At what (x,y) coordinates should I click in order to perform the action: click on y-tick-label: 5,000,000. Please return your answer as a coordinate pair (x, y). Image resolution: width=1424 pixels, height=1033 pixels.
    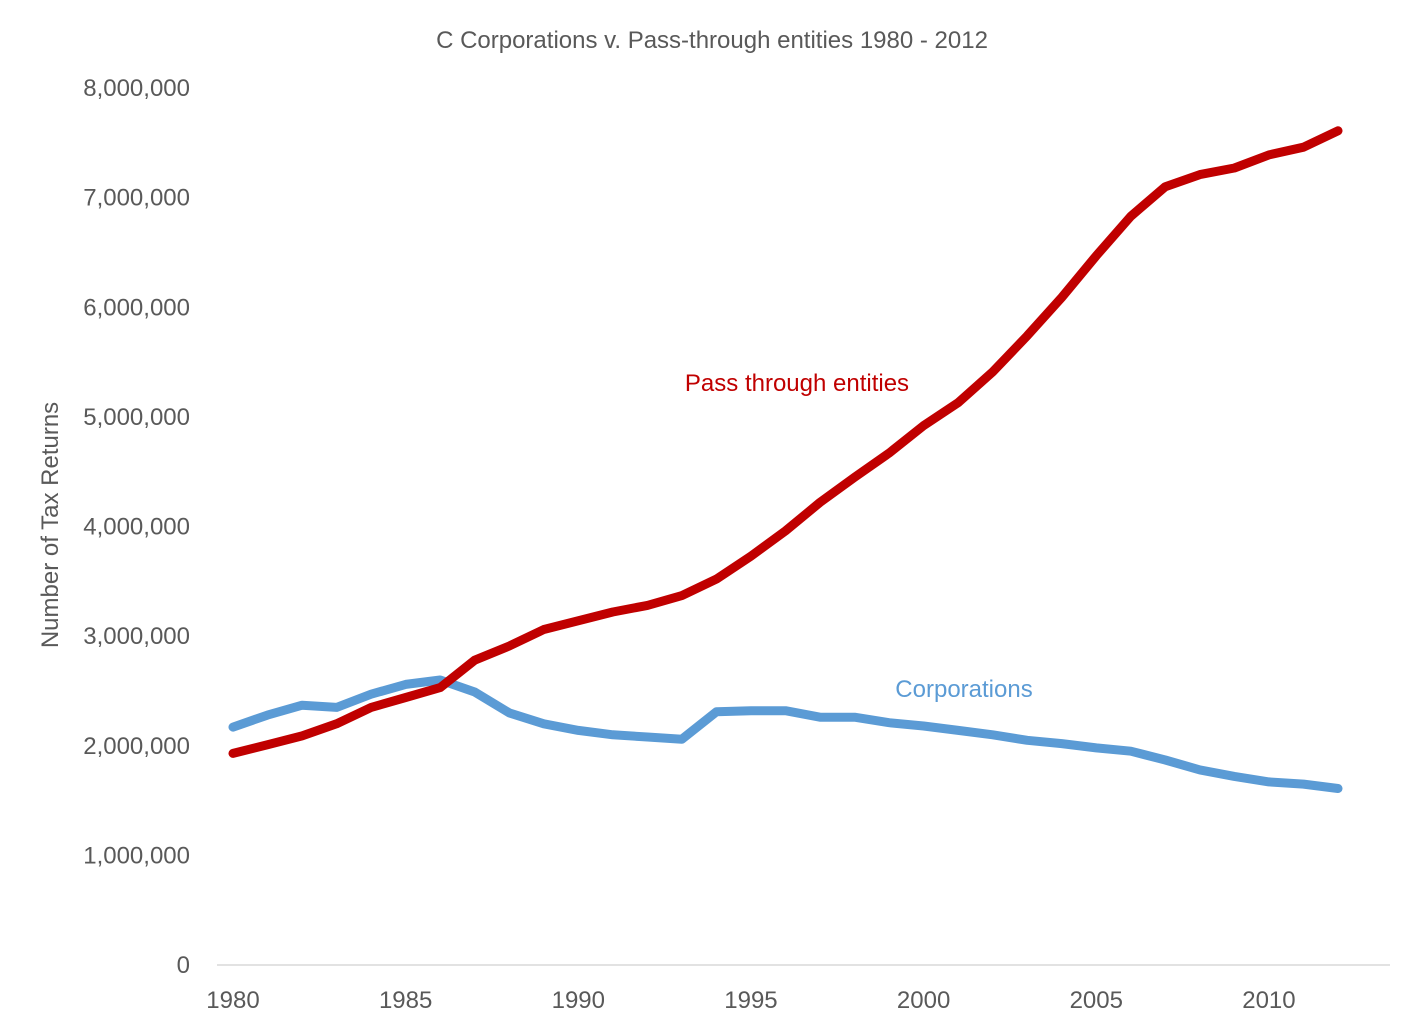
    Looking at the image, I should click on (136, 417).